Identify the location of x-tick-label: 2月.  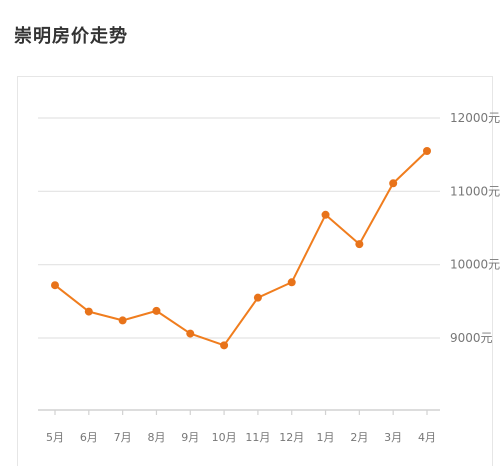
(359, 437).